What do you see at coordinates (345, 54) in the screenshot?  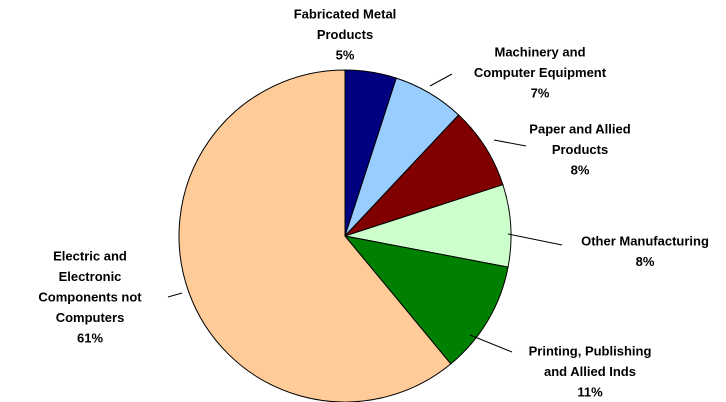 I see `value-label: 5%` at bounding box center [345, 54].